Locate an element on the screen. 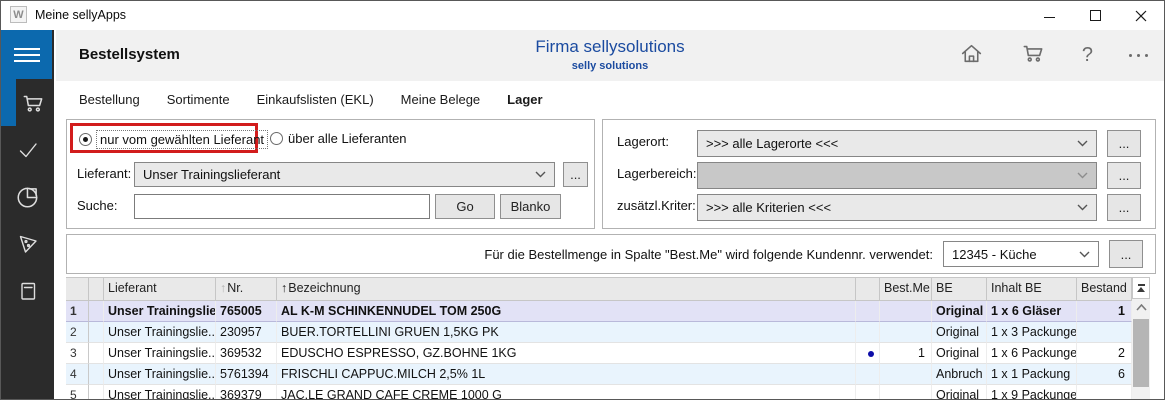 Image resolution: width=1165 pixels, height=400 pixels. tab-bestellung: Bestellung is located at coordinates (109, 99).